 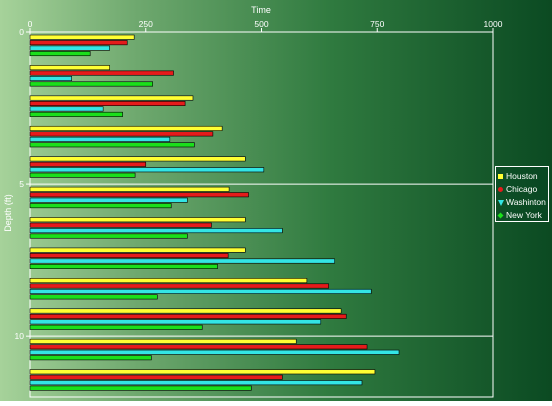 What do you see at coordinates (20, 336) in the screenshot?
I see `y-tick-label-10: 10` at bounding box center [20, 336].